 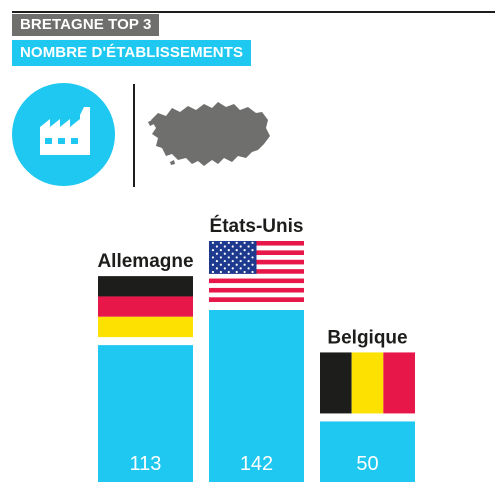 What do you see at coordinates (146, 464) in the screenshot?
I see `bar-value-label: 113` at bounding box center [146, 464].